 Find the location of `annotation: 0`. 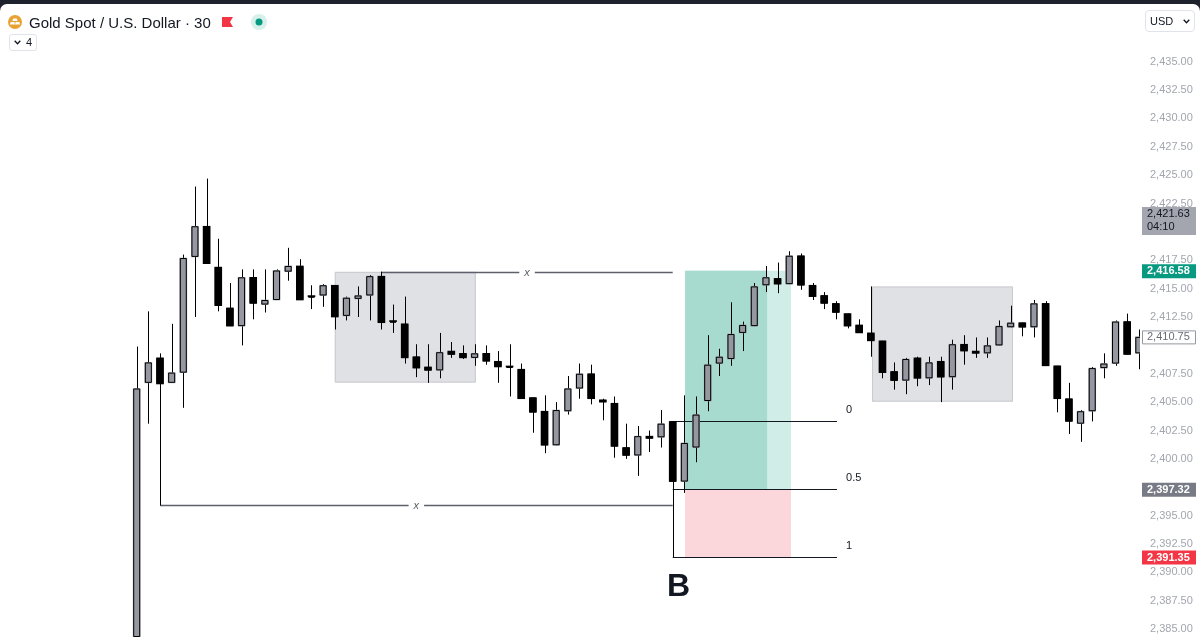

annotation: 0 is located at coordinates (849, 408).